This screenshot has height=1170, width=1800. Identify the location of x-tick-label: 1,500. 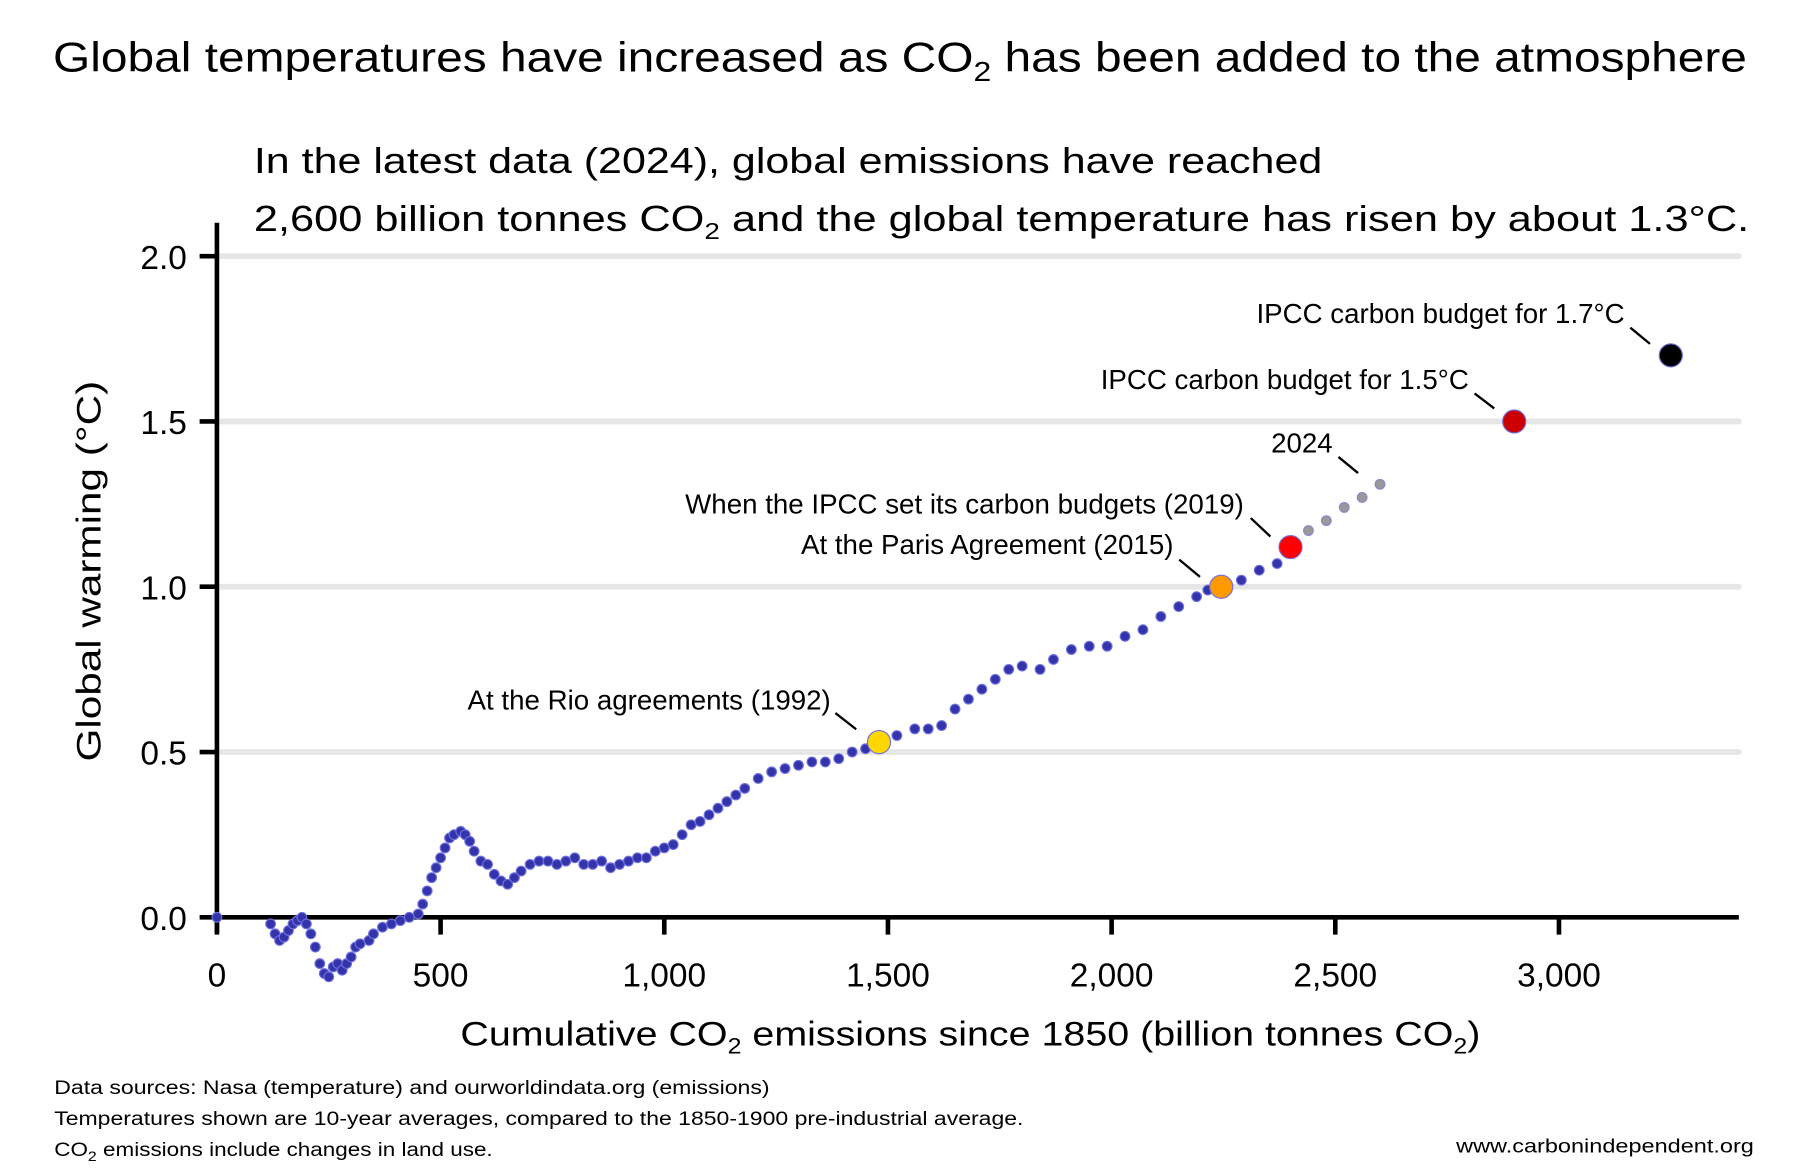
(888, 976).